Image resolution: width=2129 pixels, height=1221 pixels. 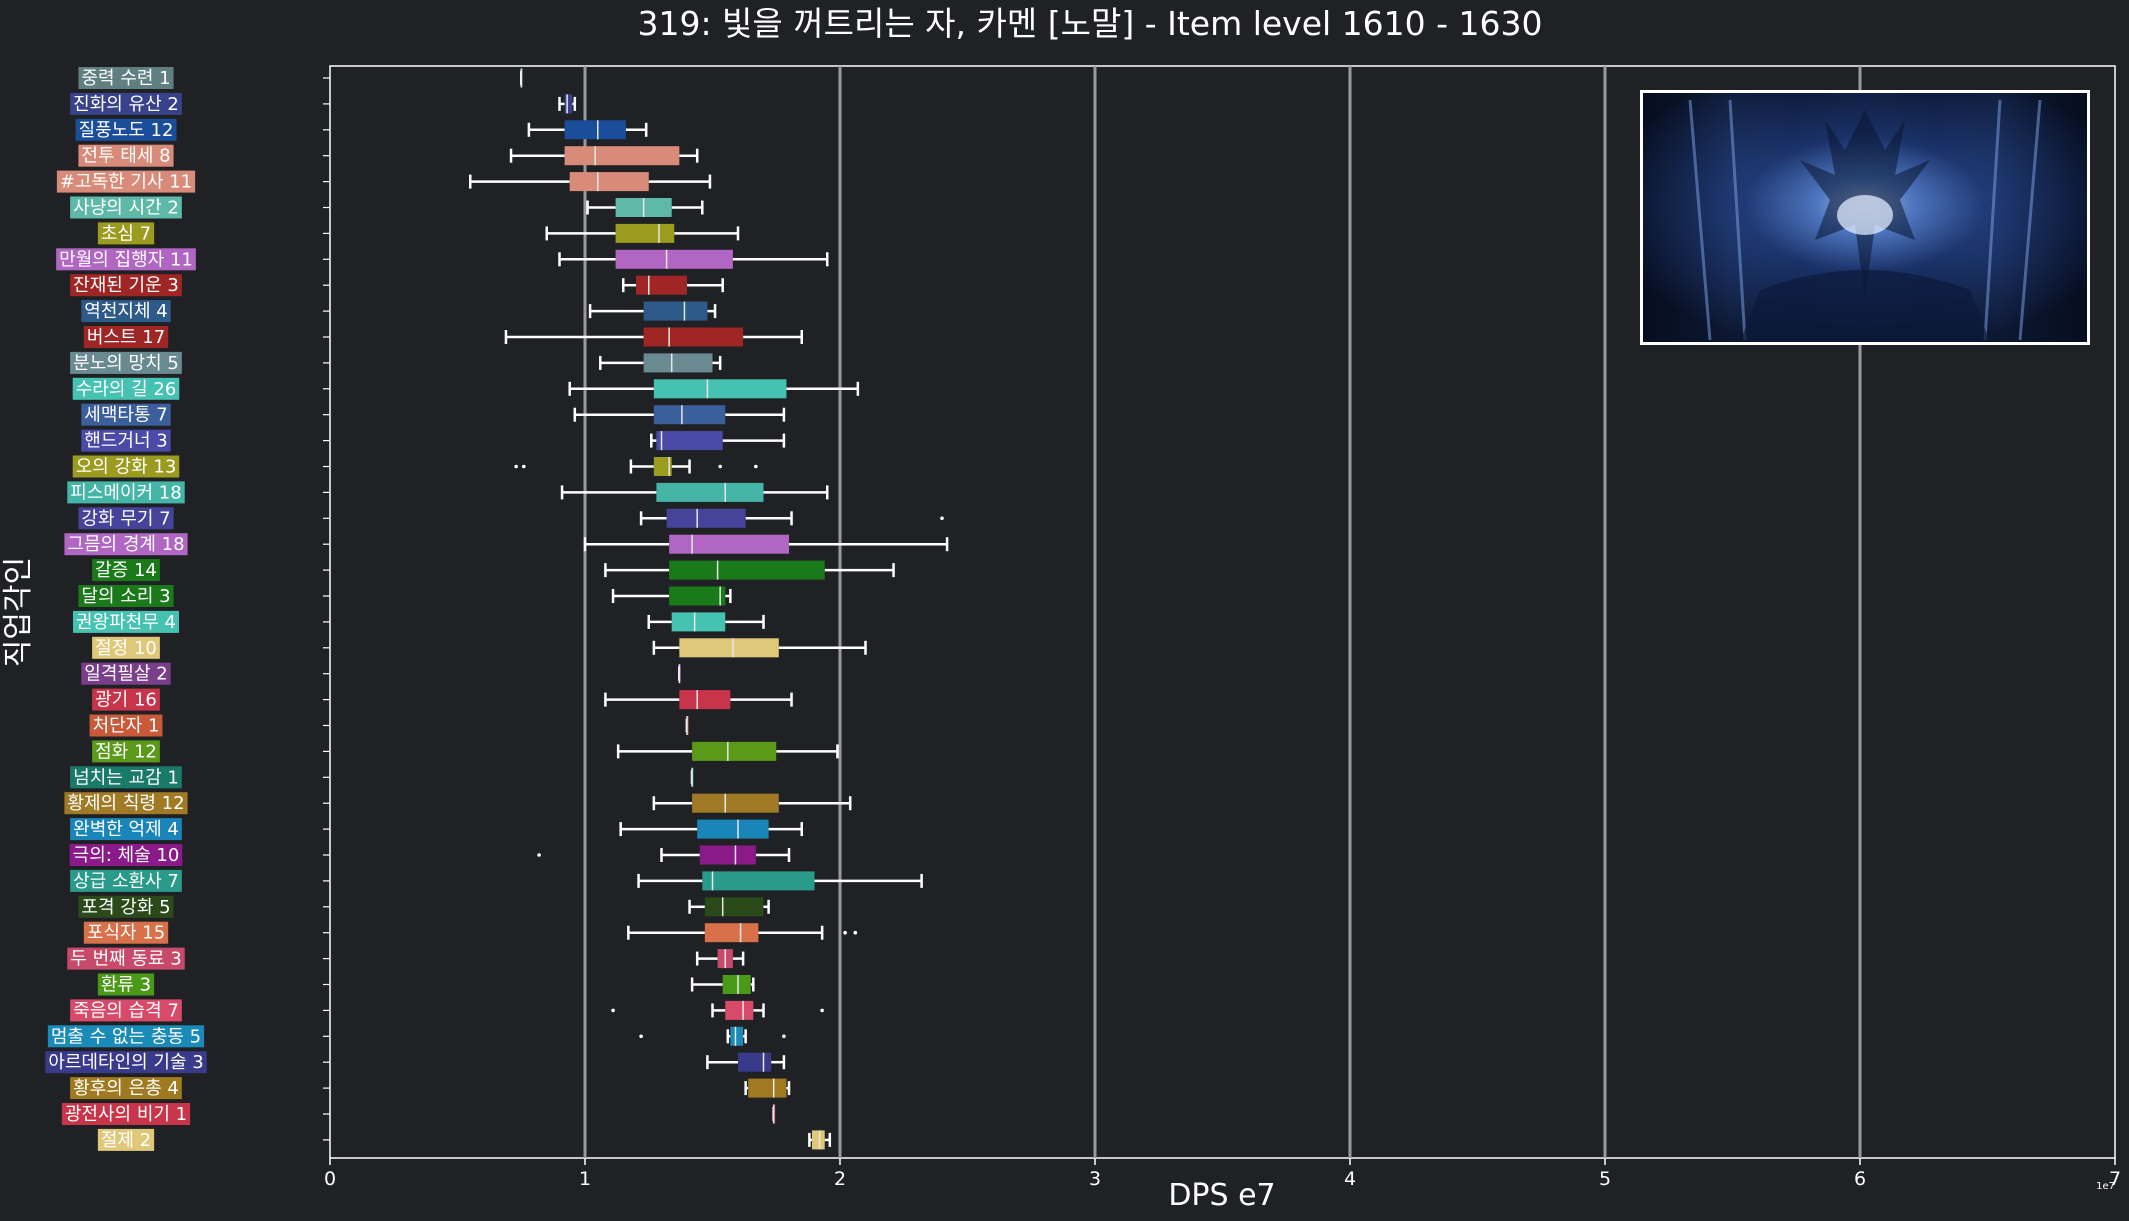 I want to click on y-category-label: 권왕파천무 4, so click(x=126, y=621).